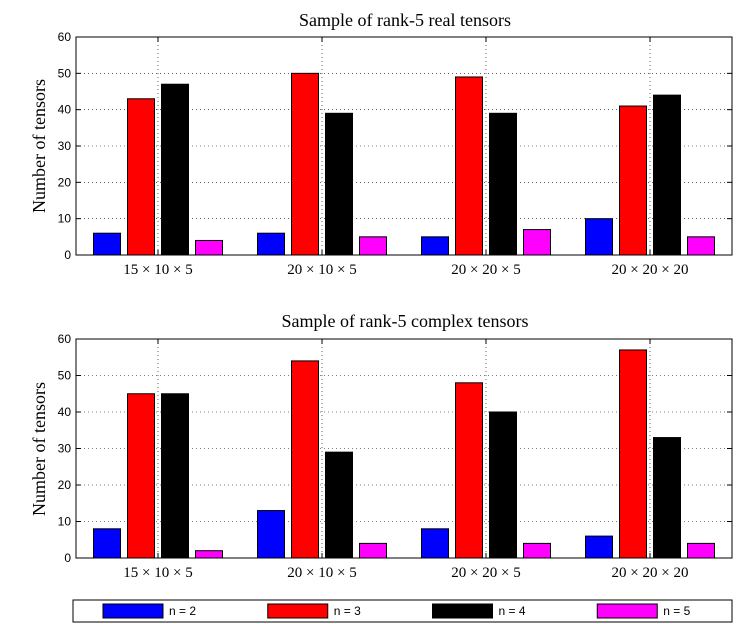 The image size is (739, 624). Describe the element at coordinates (405, 20) in the screenshot. I see `chart-title-real: Sample of rank-5 real tensors` at that location.